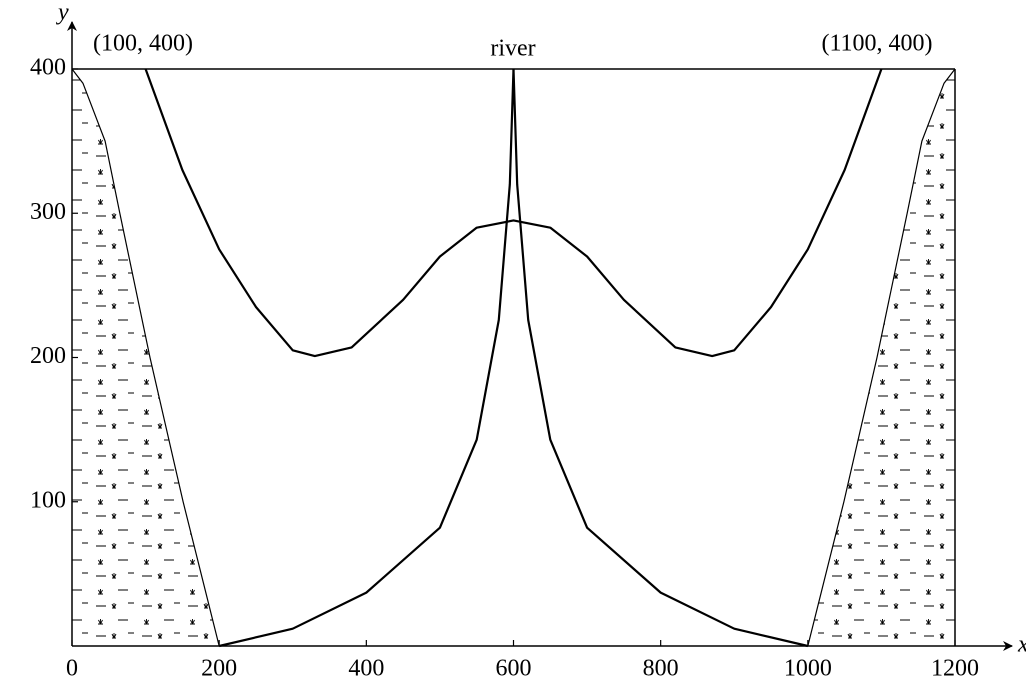 This screenshot has width=1026, height=691. I want to click on x-axis-label: x, so click(1021, 645).